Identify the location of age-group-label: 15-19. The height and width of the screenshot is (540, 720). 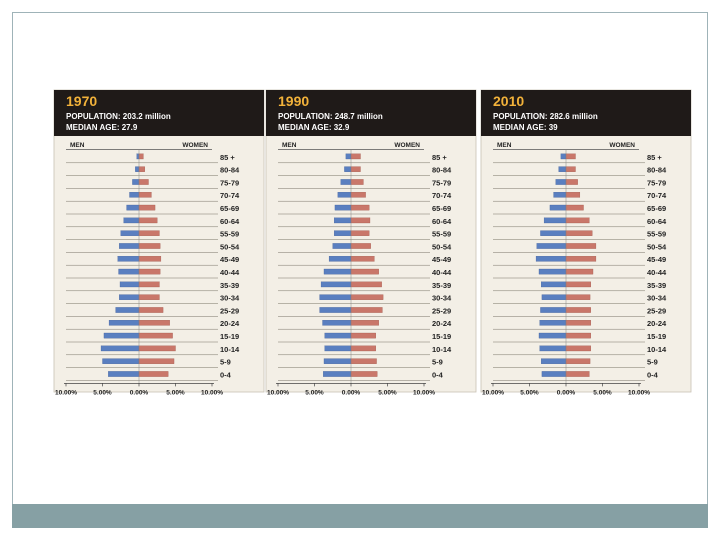
(229, 336).